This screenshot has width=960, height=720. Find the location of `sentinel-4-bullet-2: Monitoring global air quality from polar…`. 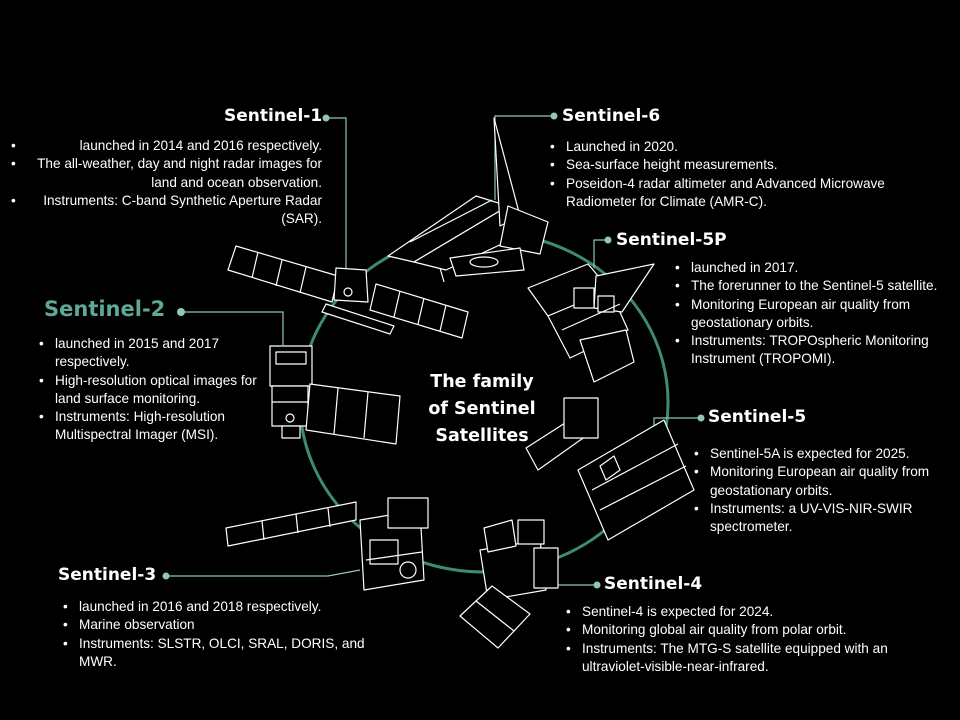

sentinel-4-bullet-2: Monitoring global air quality from polar… is located at coordinates (728, 630).